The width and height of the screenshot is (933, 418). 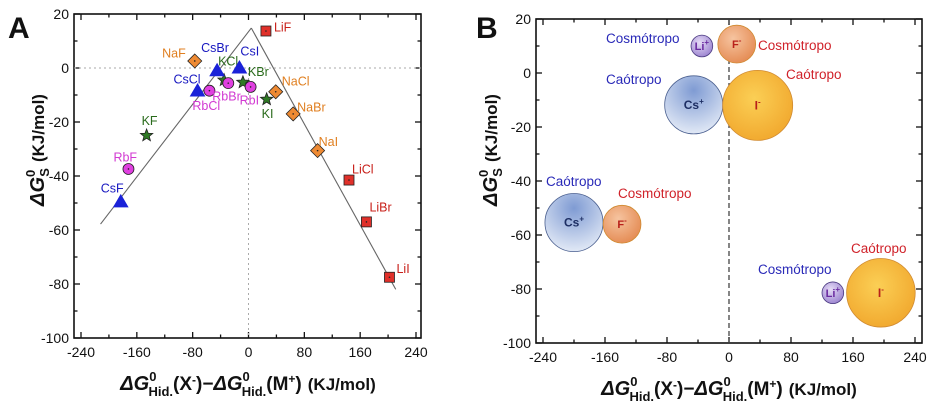 I want to click on ion-symbol: Li, so click(x=700, y=47).